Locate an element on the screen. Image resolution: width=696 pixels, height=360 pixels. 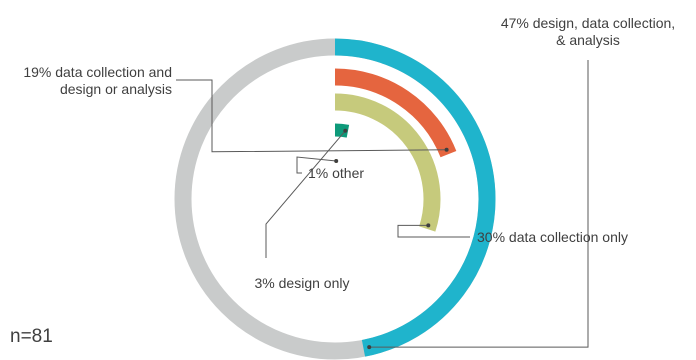
data-label-3-line-0: 3% design only is located at coordinates (302, 283).